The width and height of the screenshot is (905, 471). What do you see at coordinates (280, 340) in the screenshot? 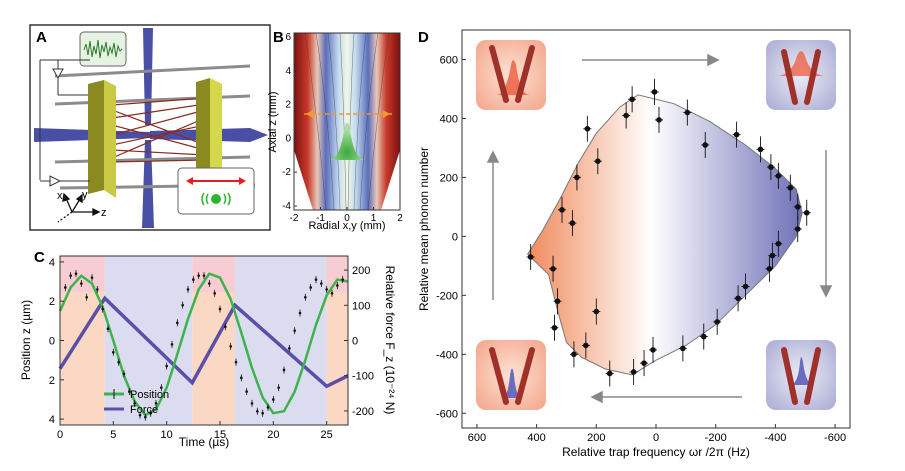
I see `time-band` at bounding box center [280, 340].